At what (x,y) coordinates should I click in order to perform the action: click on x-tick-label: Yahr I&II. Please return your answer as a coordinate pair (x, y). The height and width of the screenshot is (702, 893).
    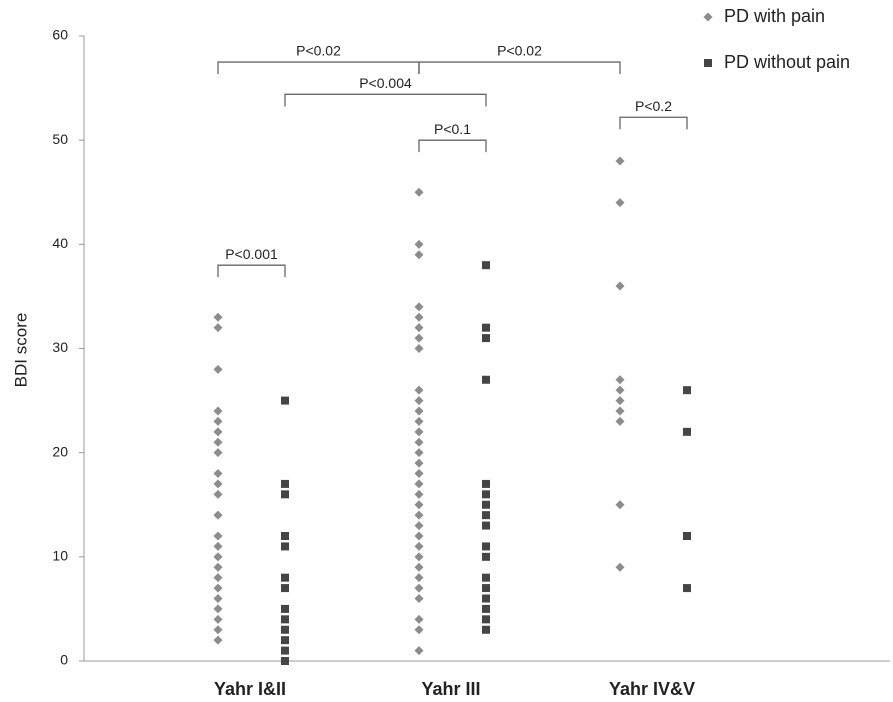
    Looking at the image, I should click on (250, 689).